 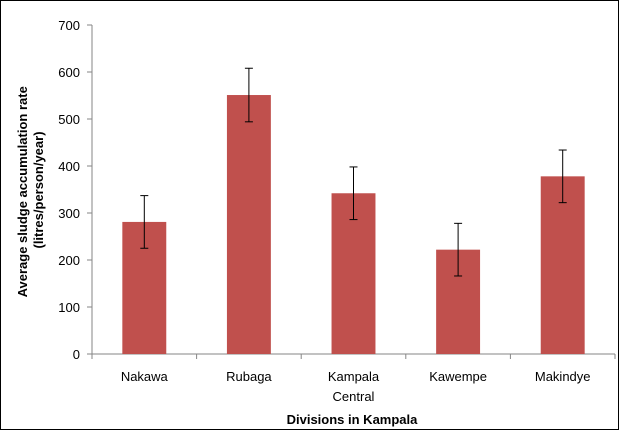 I want to click on x-tick-label-line: Rubaga, so click(x=249, y=376).